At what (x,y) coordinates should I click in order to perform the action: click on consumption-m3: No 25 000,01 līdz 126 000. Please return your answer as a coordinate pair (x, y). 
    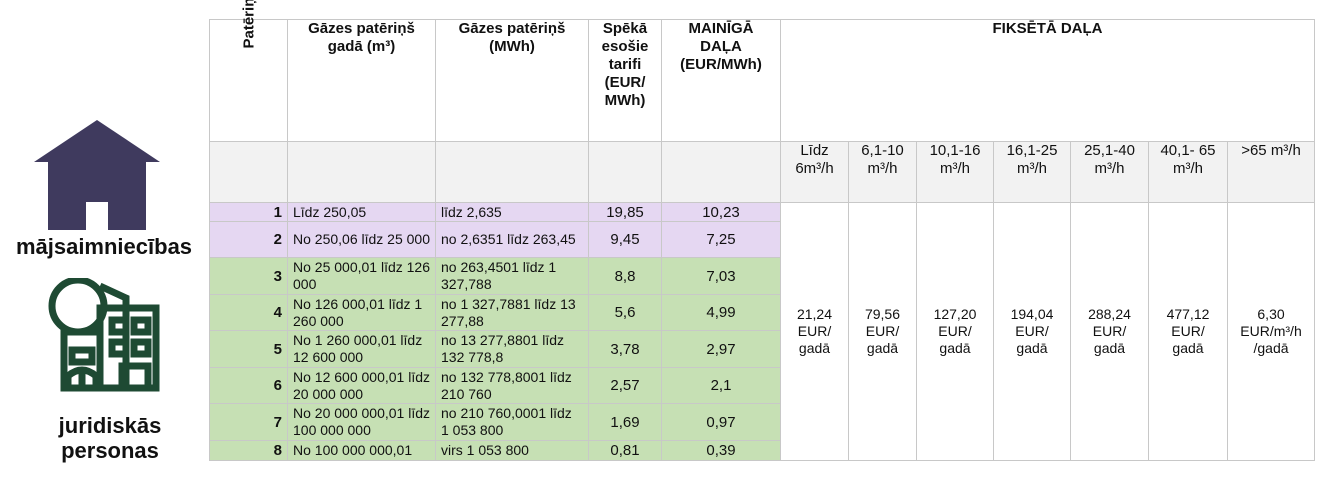
    Looking at the image, I should click on (361, 276).